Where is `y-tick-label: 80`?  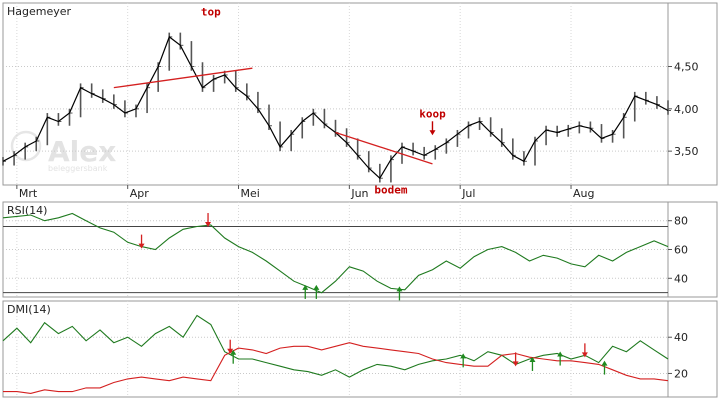
y-tick-label: 80 is located at coordinates (681, 221).